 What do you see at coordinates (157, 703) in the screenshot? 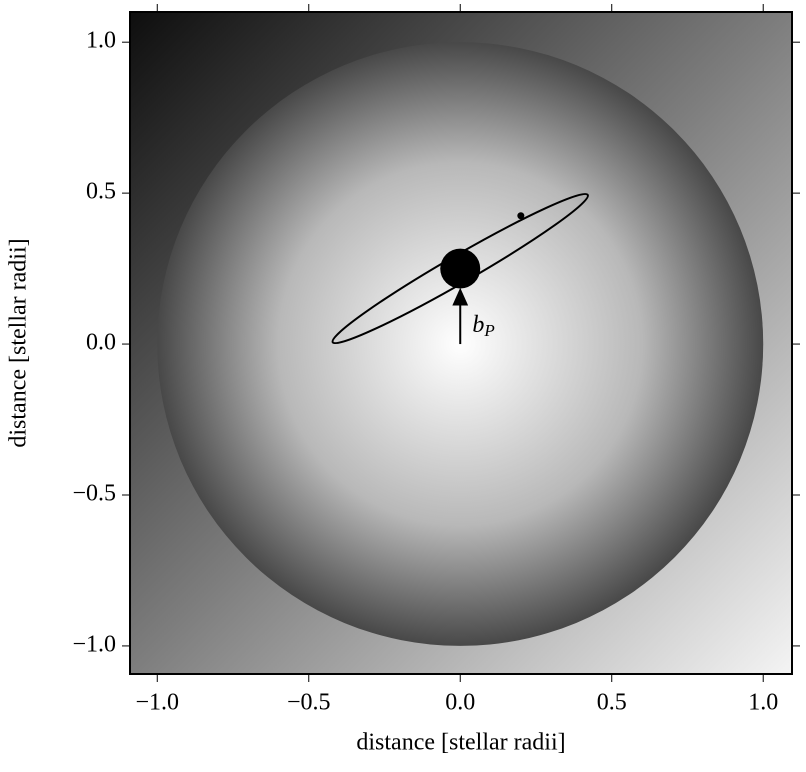
I see `x-tick-label: −1.0` at bounding box center [157, 703].